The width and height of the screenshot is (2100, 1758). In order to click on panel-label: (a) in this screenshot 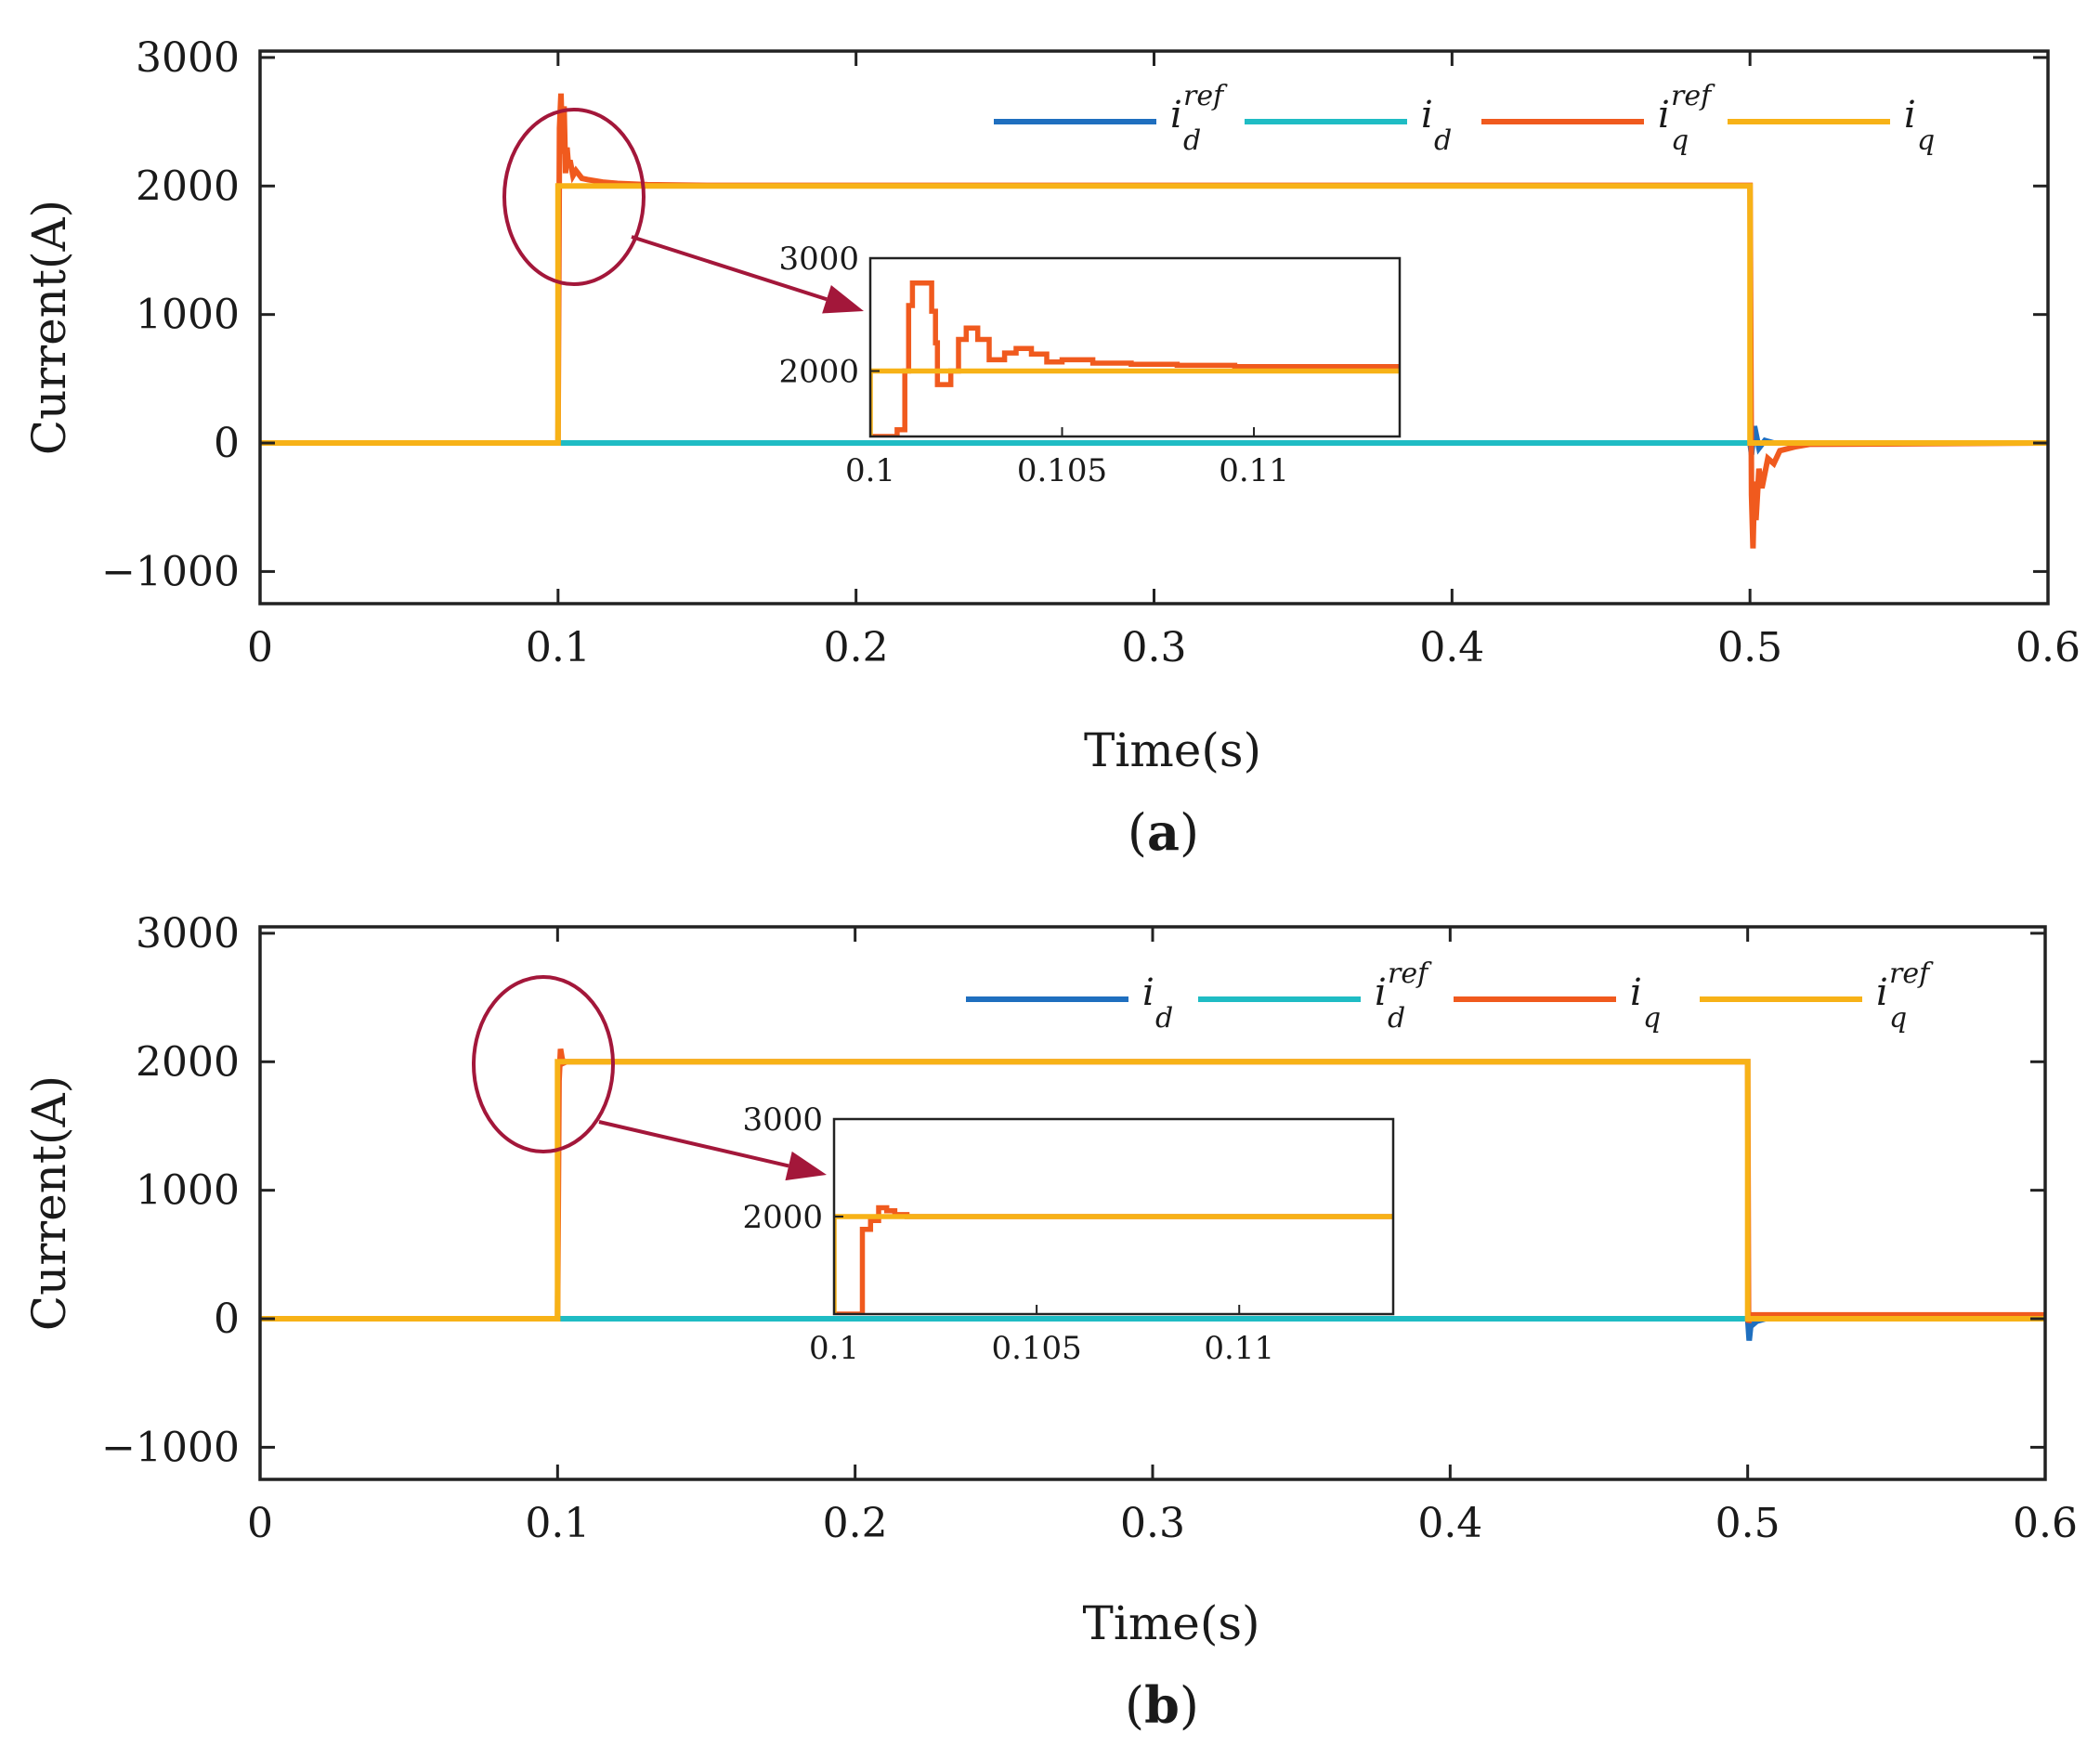, I will do `click(1163, 832)`.